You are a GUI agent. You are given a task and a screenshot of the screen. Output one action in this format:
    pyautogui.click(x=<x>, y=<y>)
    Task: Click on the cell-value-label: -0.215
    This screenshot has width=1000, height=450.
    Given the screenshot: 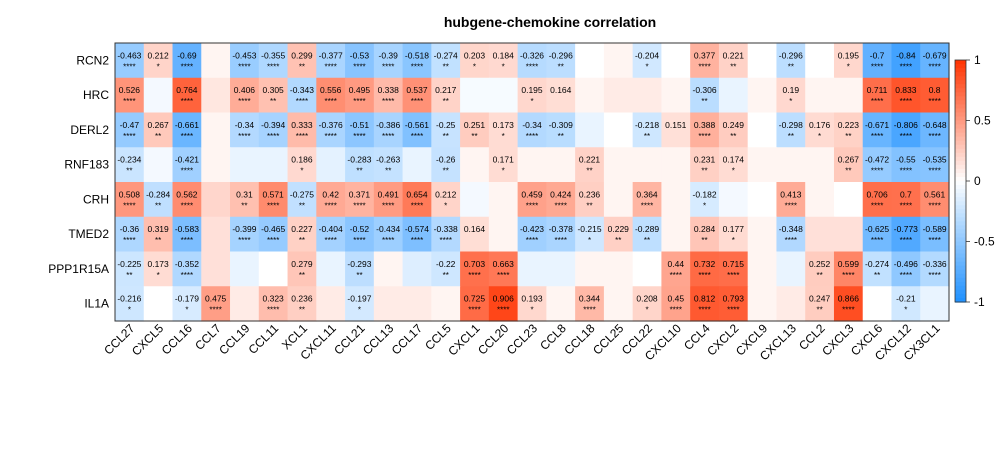 What is the action you would take?
    pyautogui.click(x=589, y=229)
    